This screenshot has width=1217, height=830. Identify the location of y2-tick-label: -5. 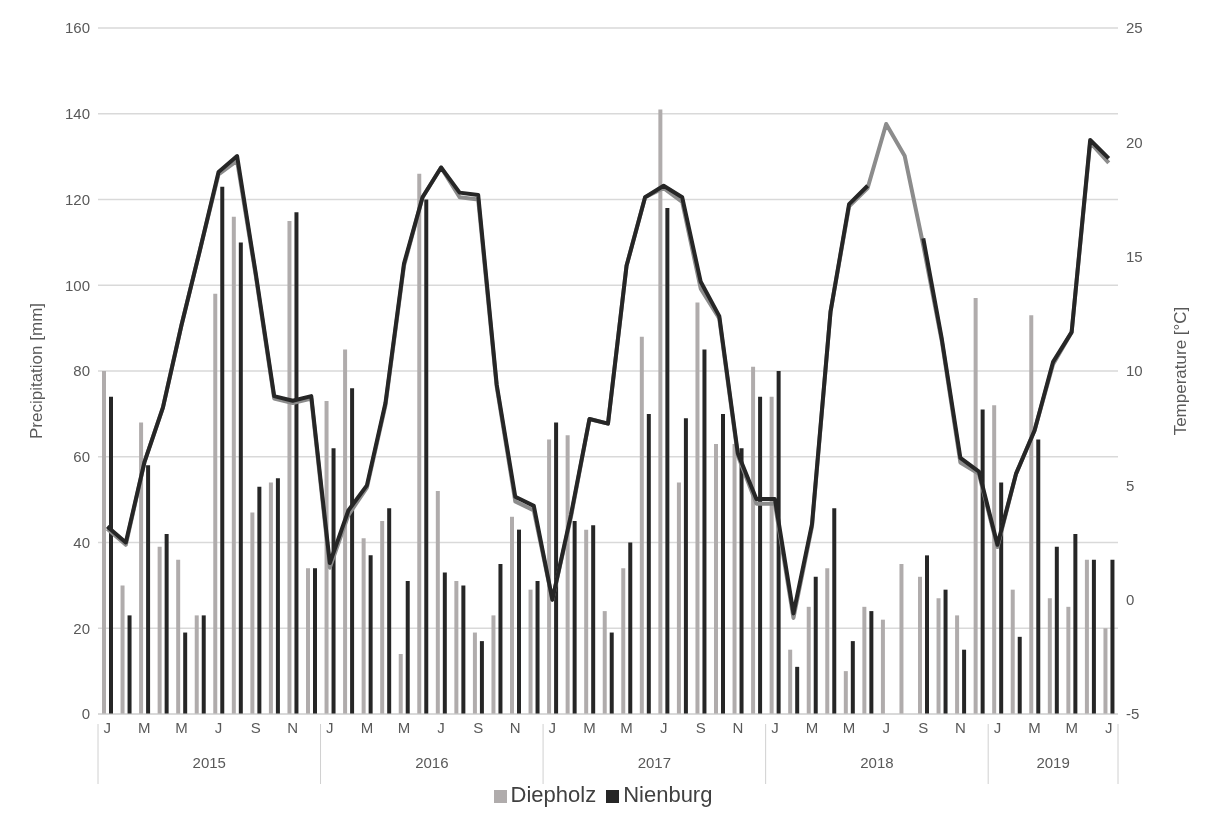
(1133, 714).